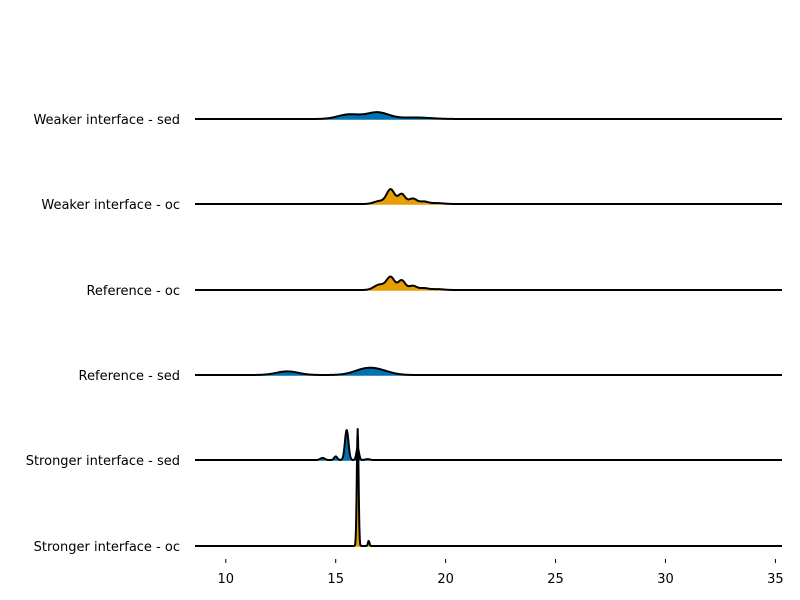 The width and height of the screenshot is (800, 600). Describe the element at coordinates (129, 376) in the screenshot. I see `row-label-reference-sed: Reference - sed` at that location.